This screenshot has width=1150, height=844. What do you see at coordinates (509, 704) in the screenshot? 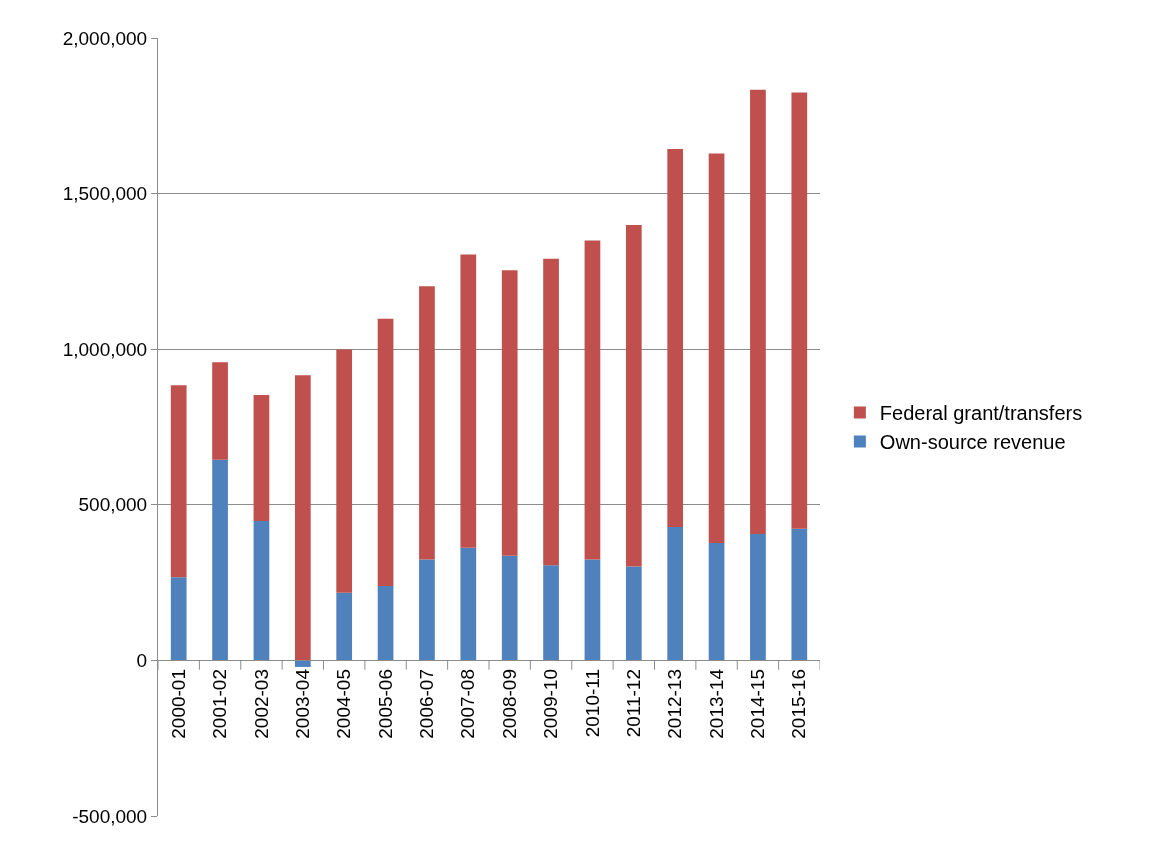
I see `x-tick-label: 2008-09` at bounding box center [509, 704].